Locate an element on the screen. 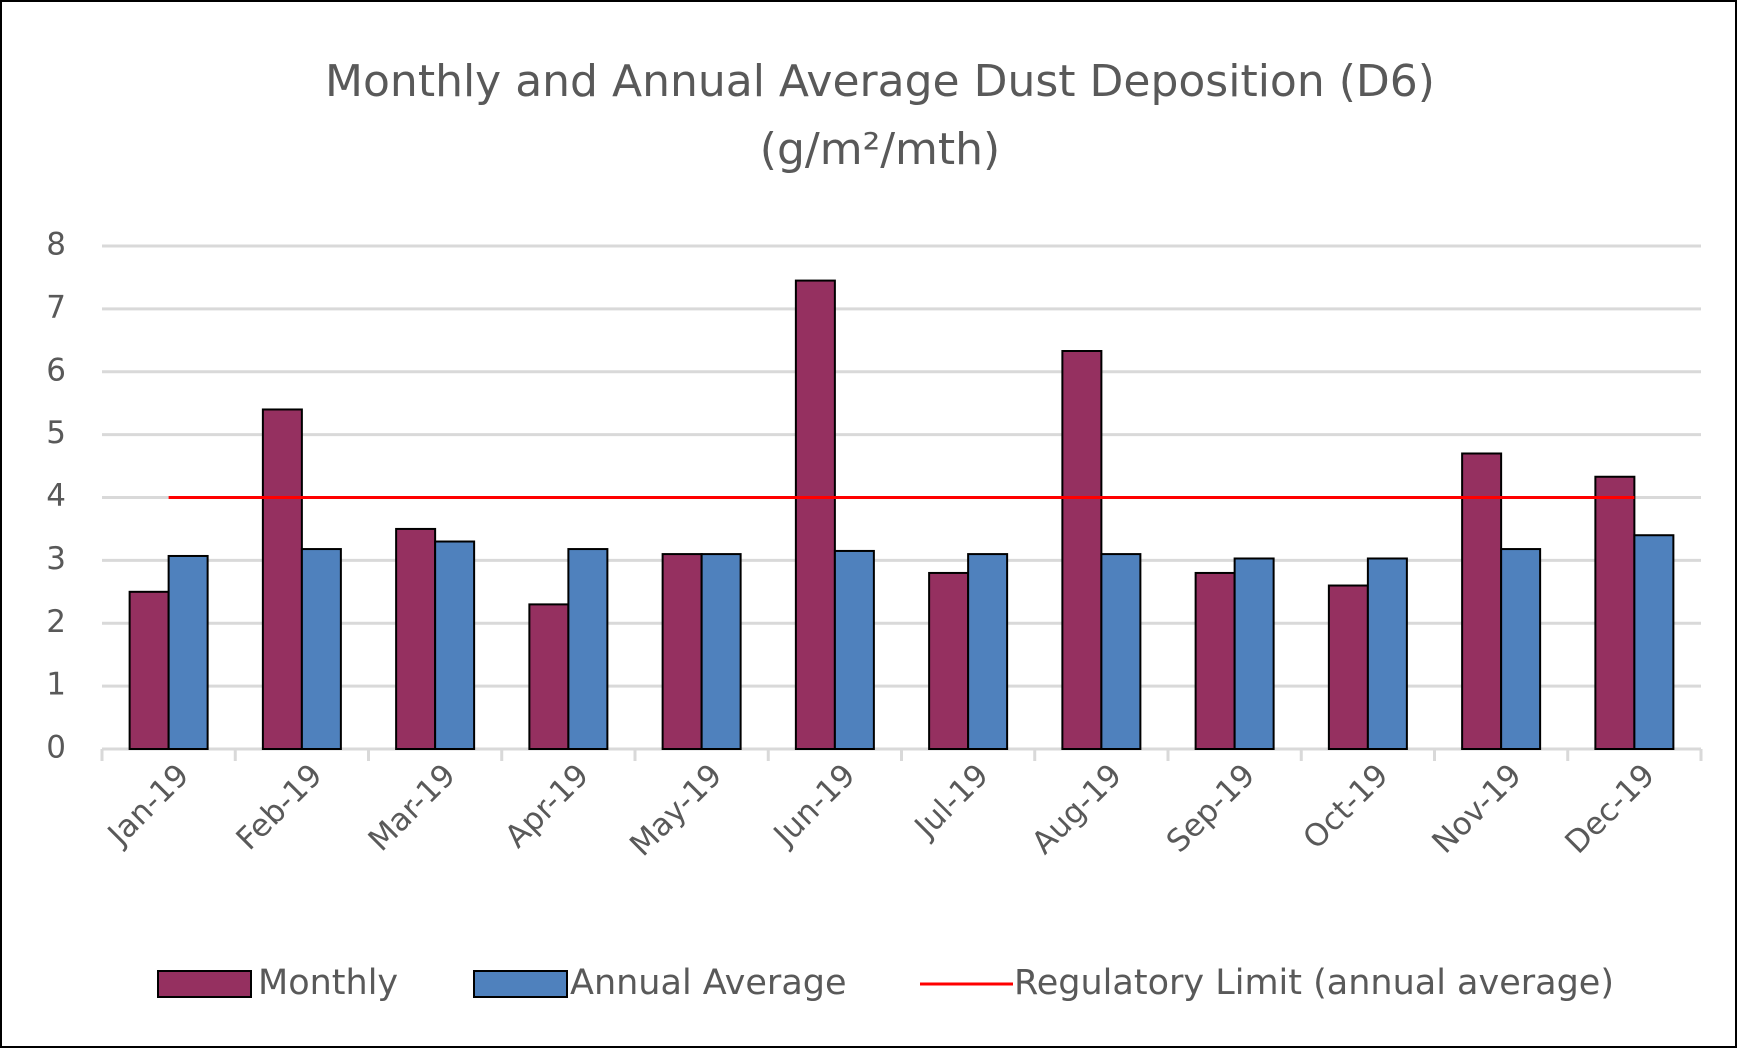  chart-subtitle: (g/m²/mth) is located at coordinates (880, 149).